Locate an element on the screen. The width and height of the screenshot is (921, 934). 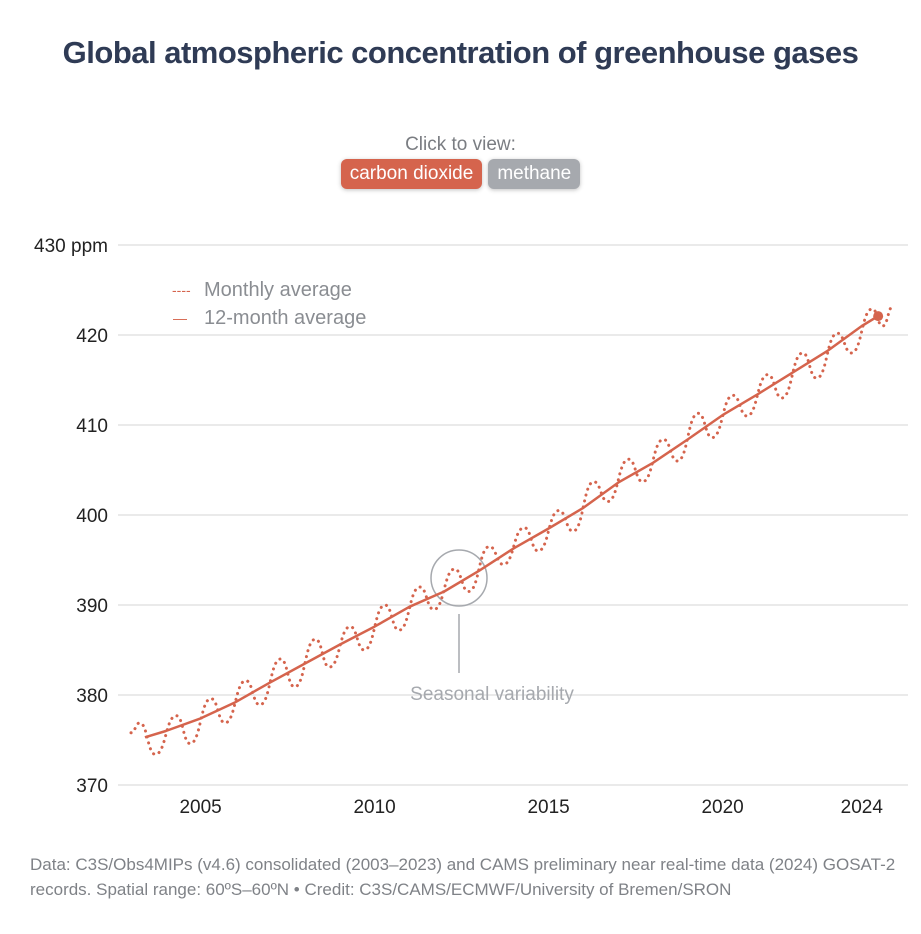
click-to-view-label: Click to view: is located at coordinates (460, 144).